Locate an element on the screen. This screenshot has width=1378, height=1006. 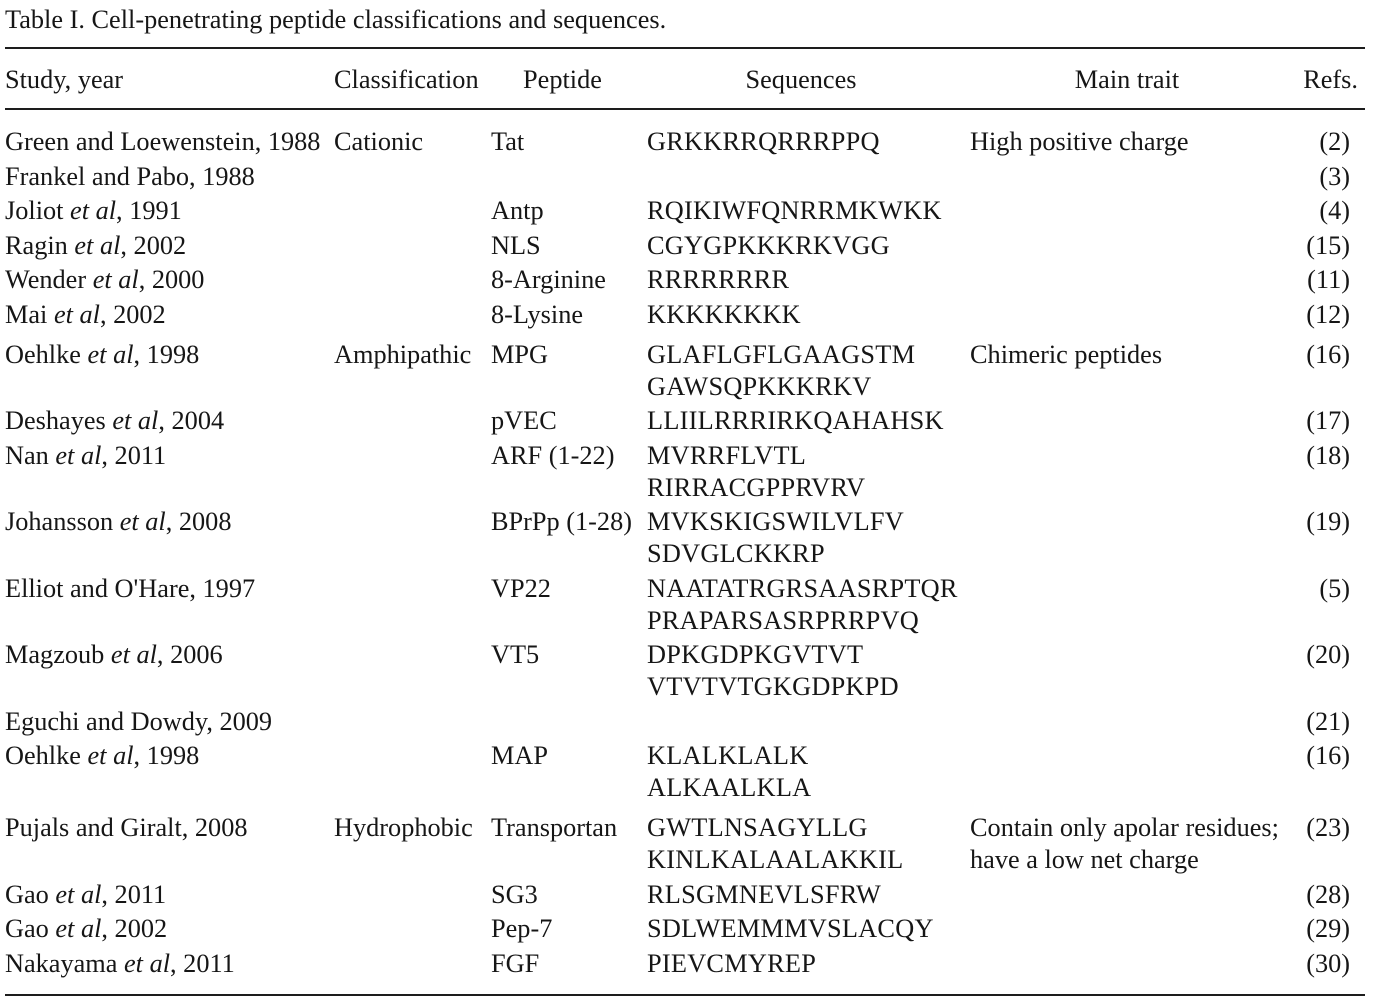
cell-peptide: NLS is located at coordinates (516, 245).